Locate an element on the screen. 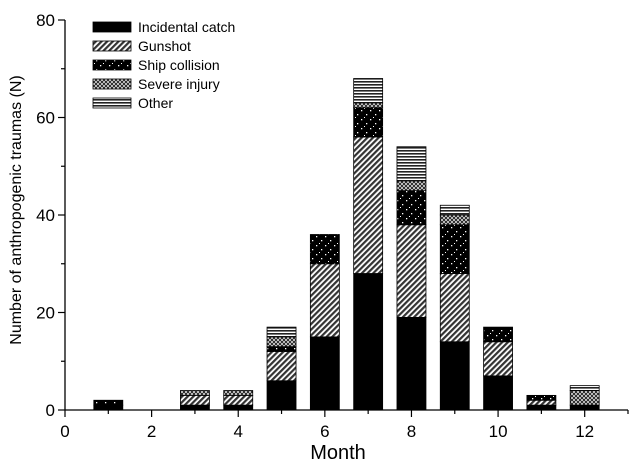 This screenshot has height=464, width=631. y-tick-label: 80 is located at coordinates (45, 20).